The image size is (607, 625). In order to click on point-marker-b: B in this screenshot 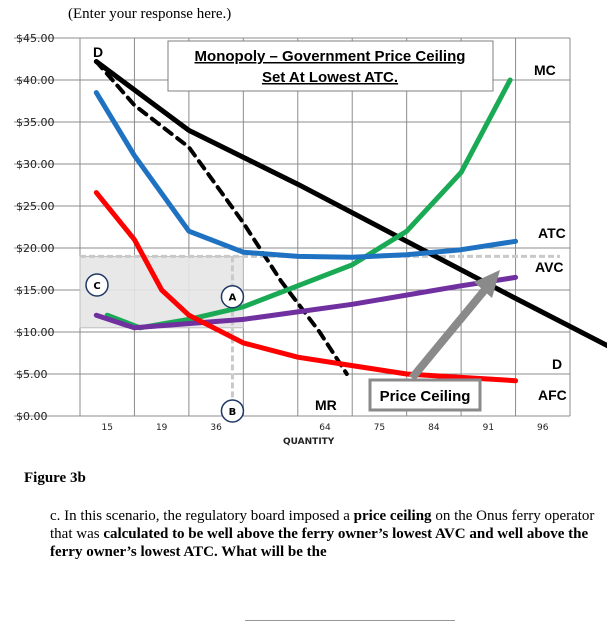, I will do `click(232, 411)`.